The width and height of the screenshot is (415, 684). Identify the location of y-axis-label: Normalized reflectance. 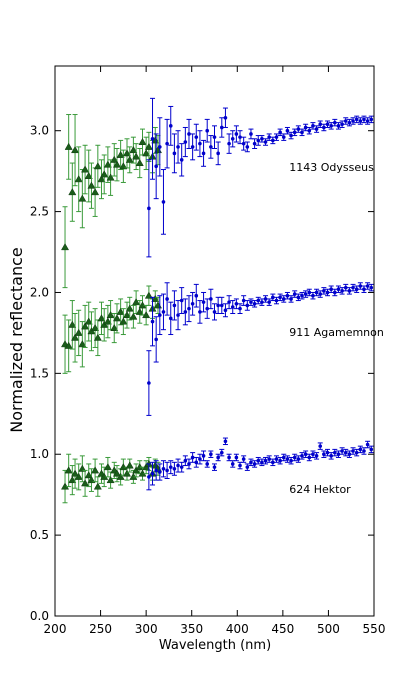
(16, 339).